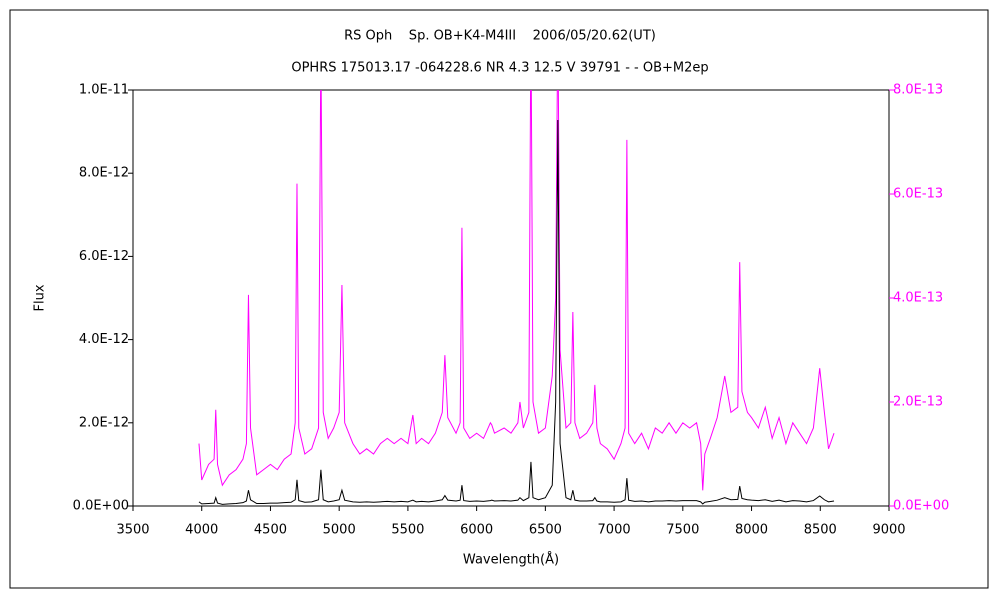  I want to click on x-tick-label: 8000, so click(751, 530).